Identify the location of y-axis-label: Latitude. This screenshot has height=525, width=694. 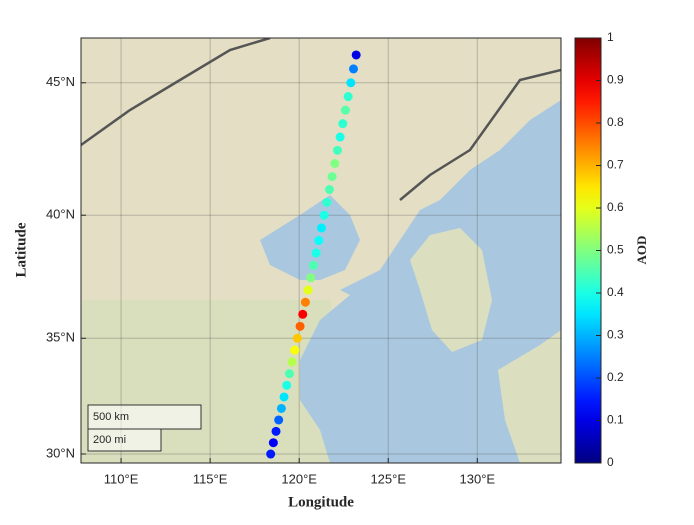
(21, 249).